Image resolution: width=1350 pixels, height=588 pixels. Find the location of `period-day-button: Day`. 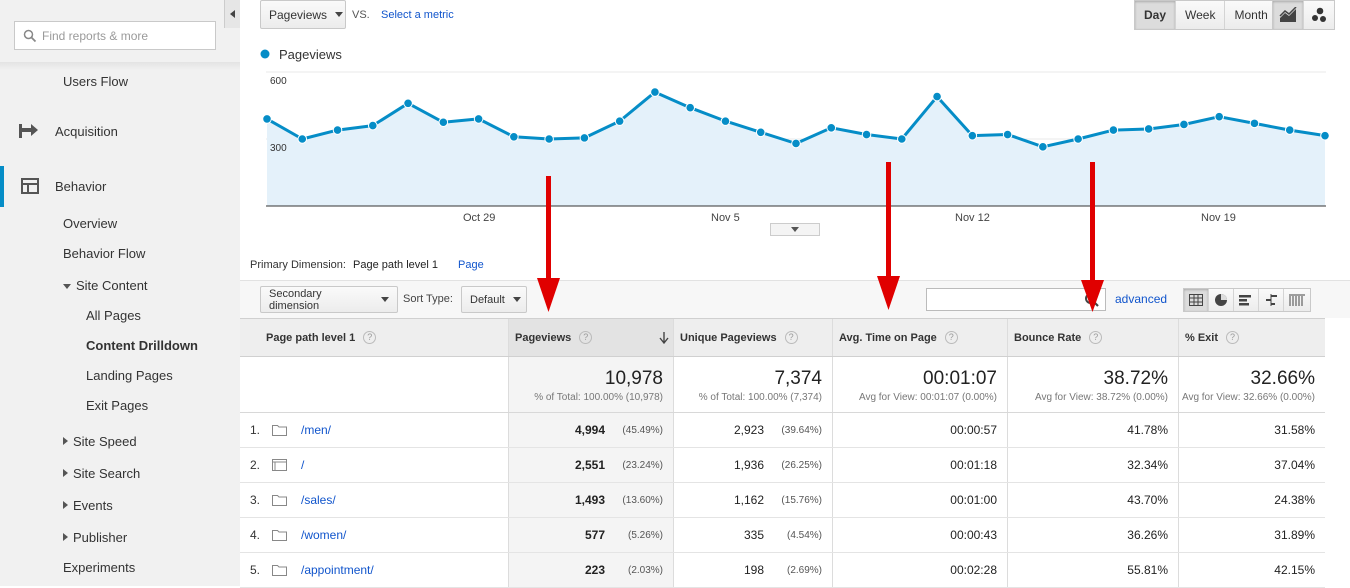

period-day-button: Day is located at coordinates (1156, 15).